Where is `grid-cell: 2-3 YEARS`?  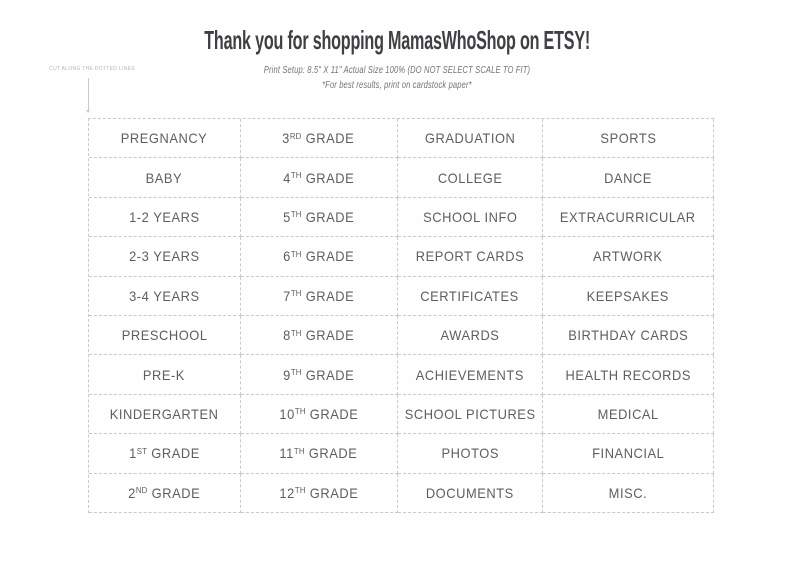 grid-cell: 2-3 YEARS is located at coordinates (165, 257).